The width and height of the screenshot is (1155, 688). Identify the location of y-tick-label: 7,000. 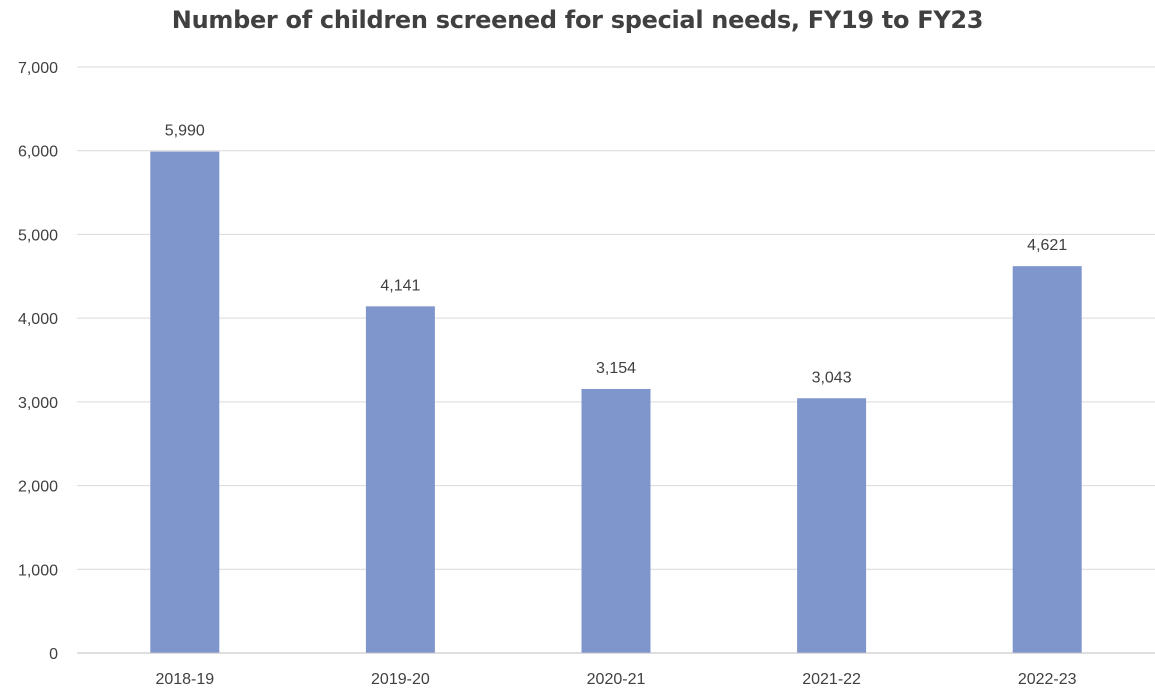
(38, 68).